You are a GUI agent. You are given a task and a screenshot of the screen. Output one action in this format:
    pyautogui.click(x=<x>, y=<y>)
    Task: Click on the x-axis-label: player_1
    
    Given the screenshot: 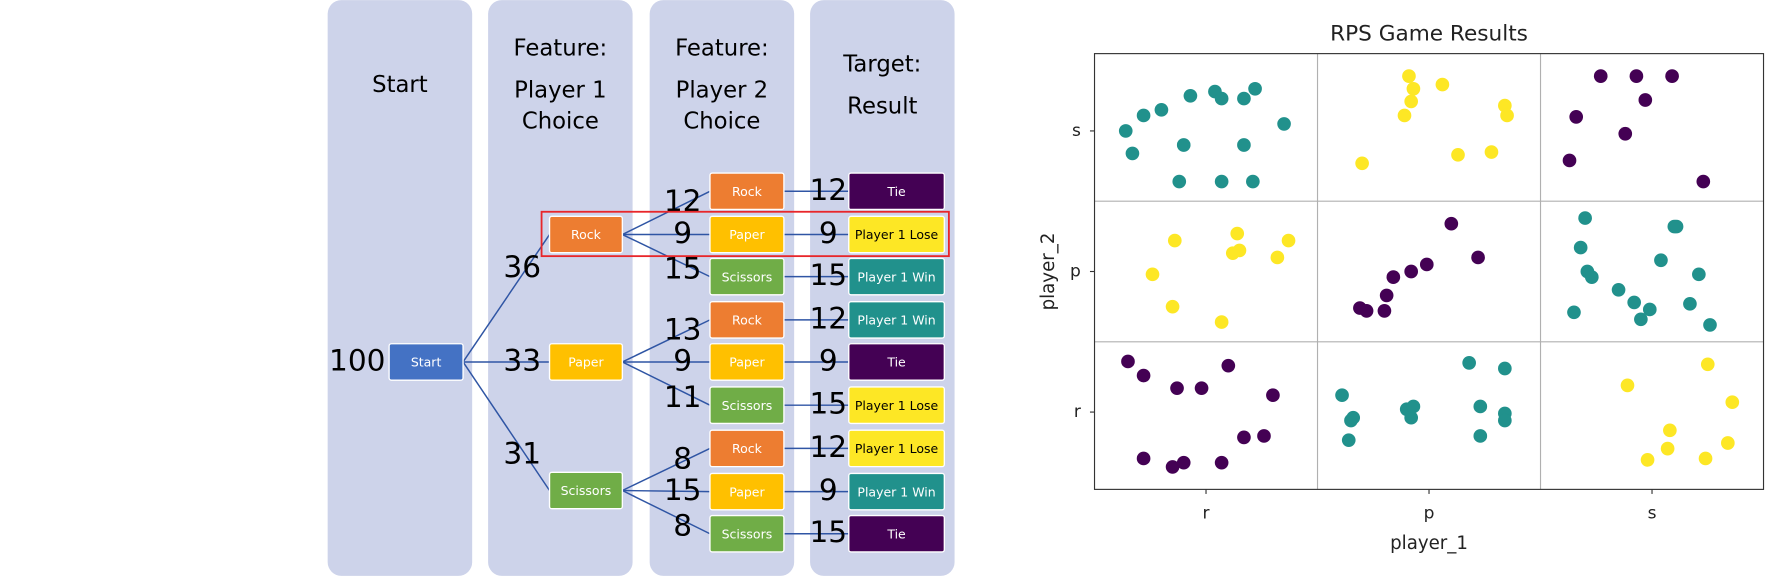 What is the action you would take?
    pyautogui.click(x=1429, y=543)
    